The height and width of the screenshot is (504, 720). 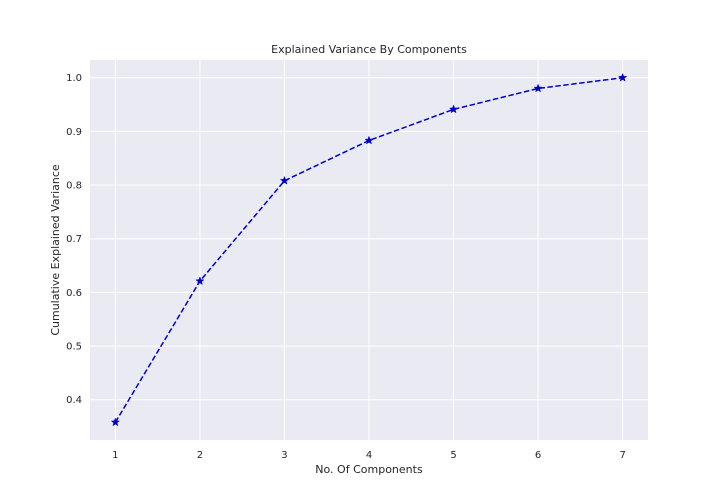 What do you see at coordinates (115, 455) in the screenshot?
I see `x-tick-label: 1` at bounding box center [115, 455].